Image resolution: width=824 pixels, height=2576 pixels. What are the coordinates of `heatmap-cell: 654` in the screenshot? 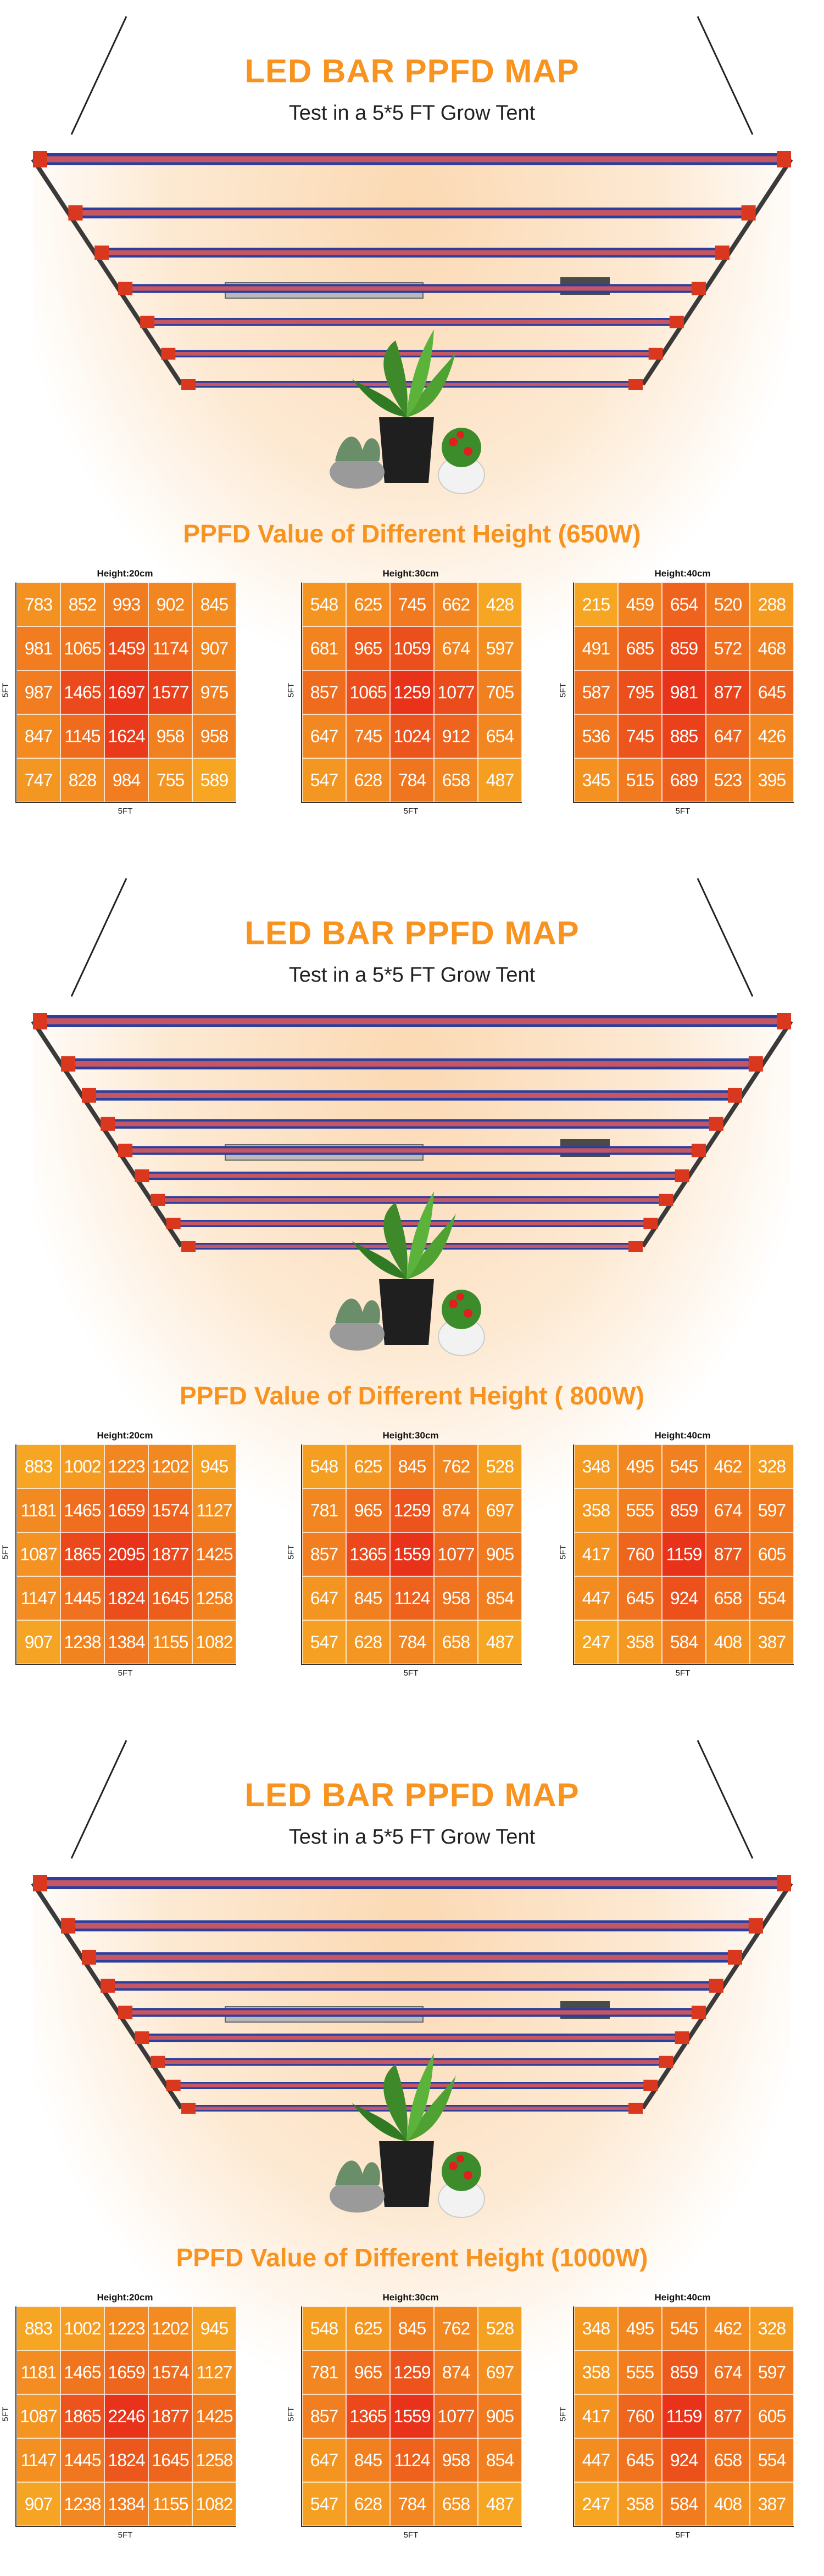 It's located at (684, 604).